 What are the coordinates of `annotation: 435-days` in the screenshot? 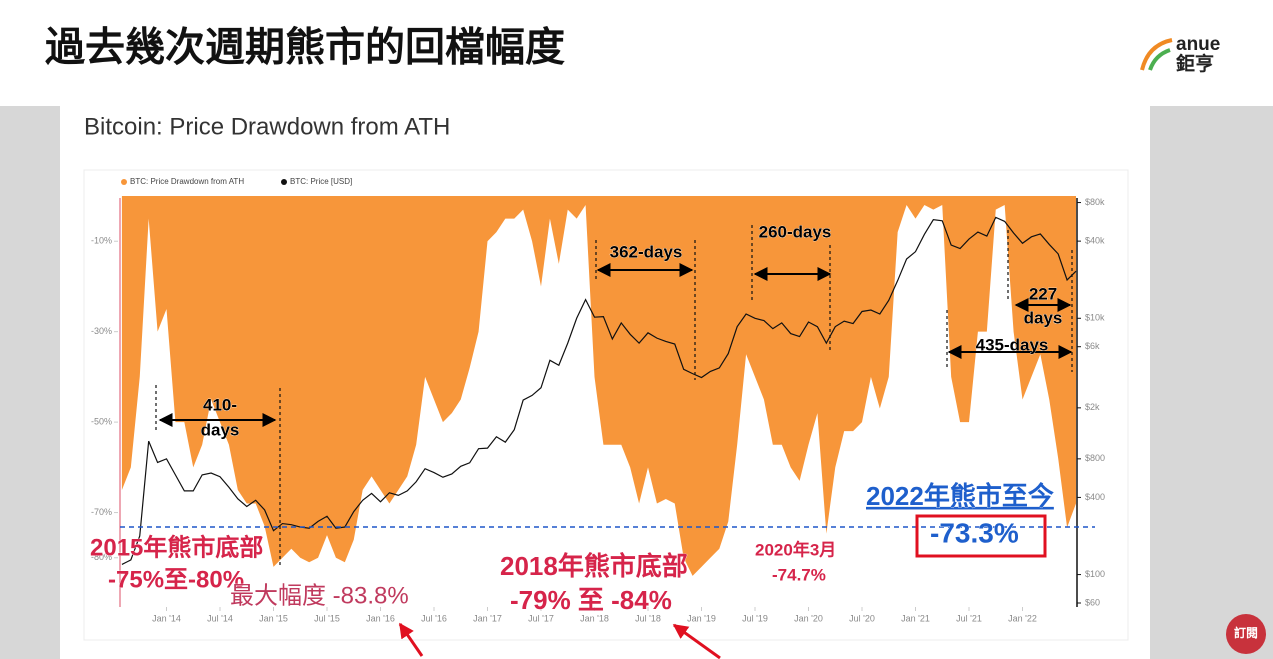 It's located at (1012, 344).